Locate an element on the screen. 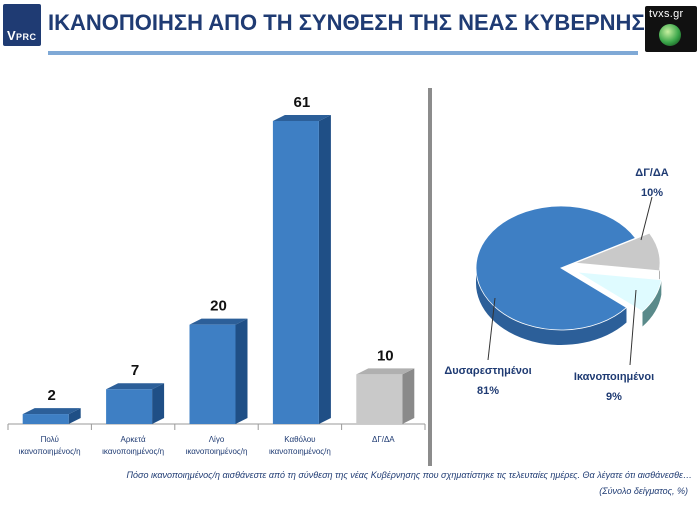 Image resolution: width=700 pixels, height=505 pixels. x-tick-label: Καθόλου is located at coordinates (299, 439).